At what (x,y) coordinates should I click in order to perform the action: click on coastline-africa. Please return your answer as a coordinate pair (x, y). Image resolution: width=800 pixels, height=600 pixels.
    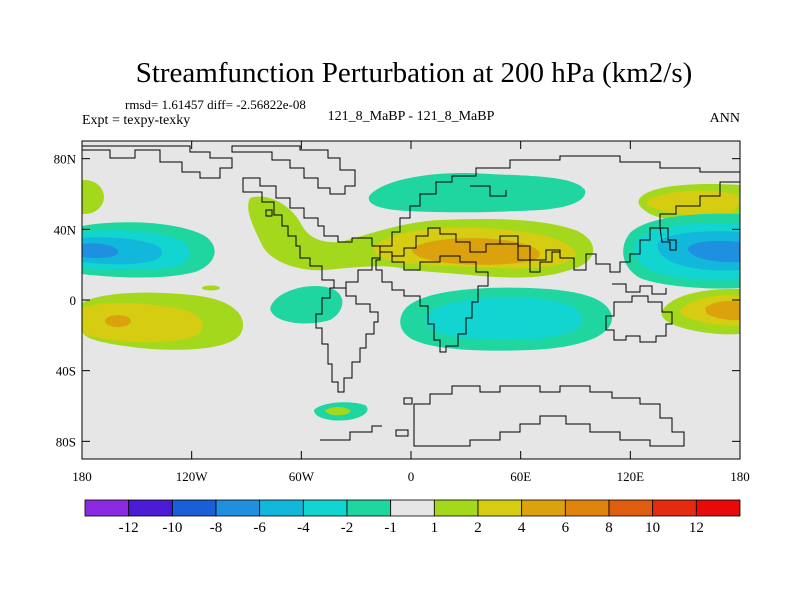
    Looking at the image, I should click on (432, 302).